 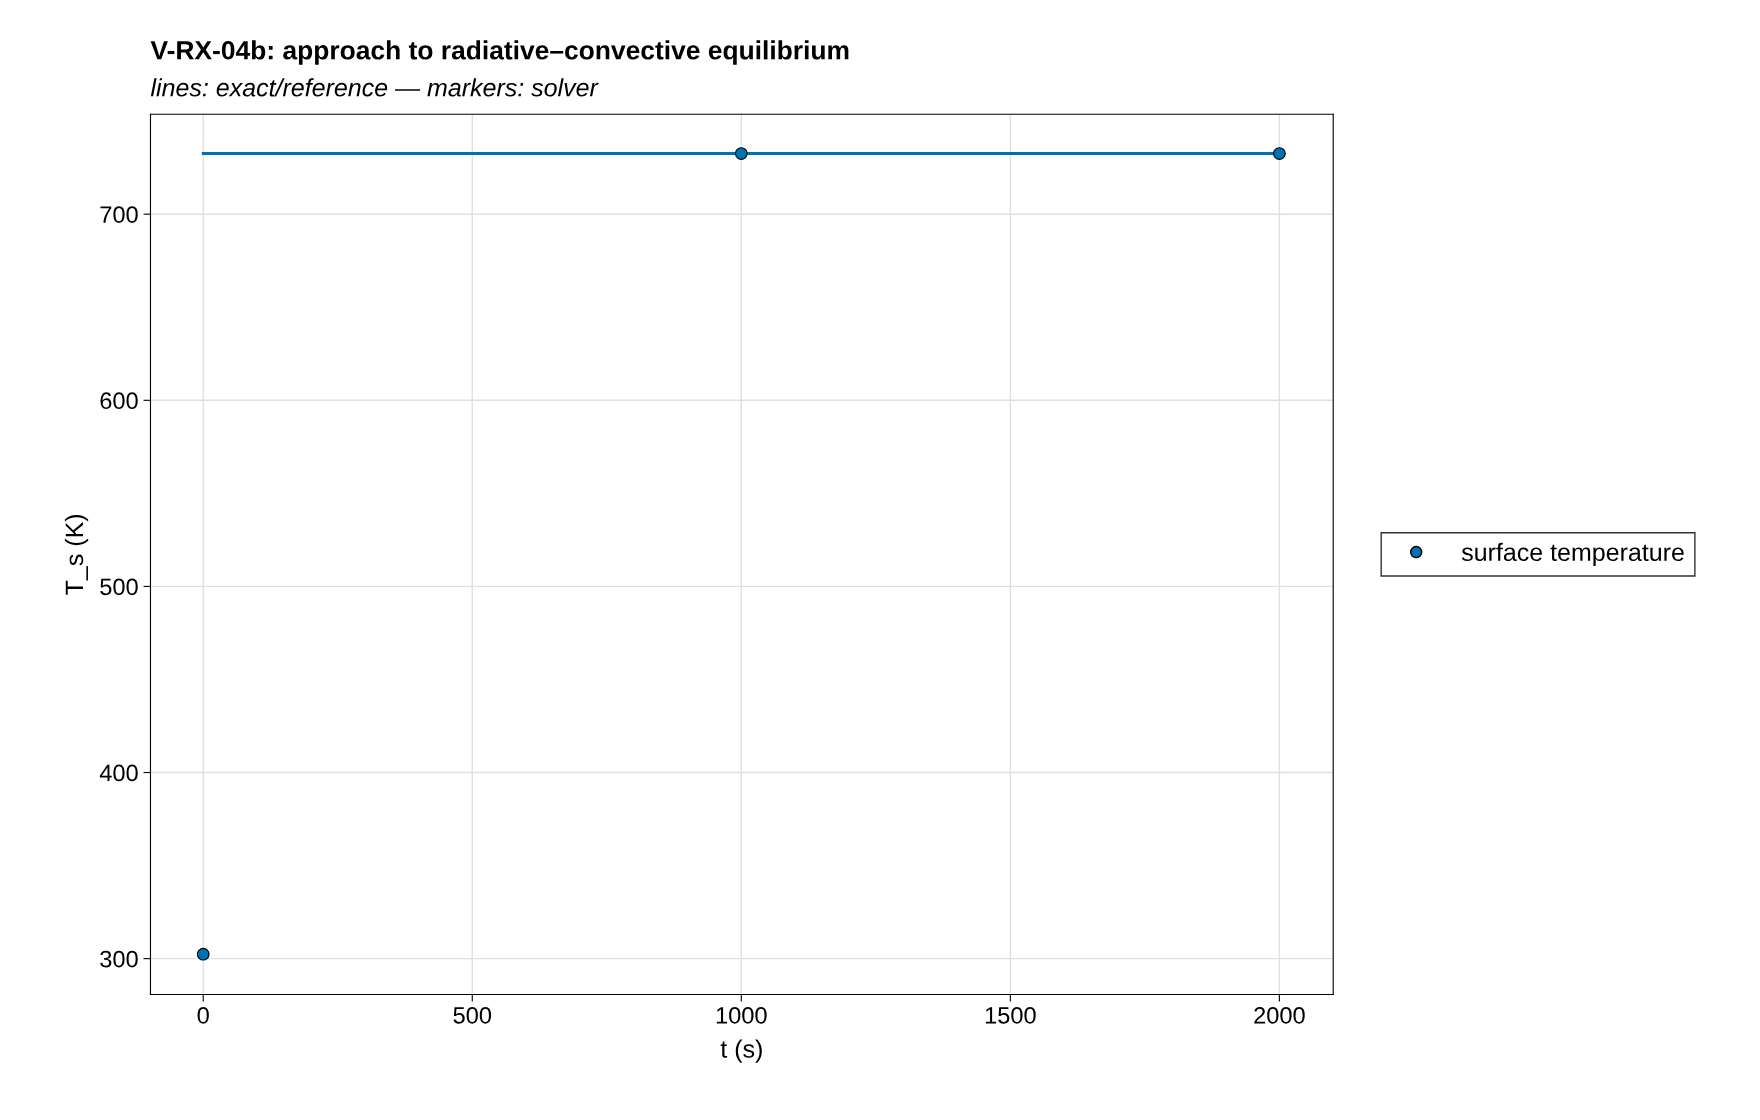 What do you see at coordinates (119, 401) in the screenshot?
I see `y-tick-label: 600` at bounding box center [119, 401].